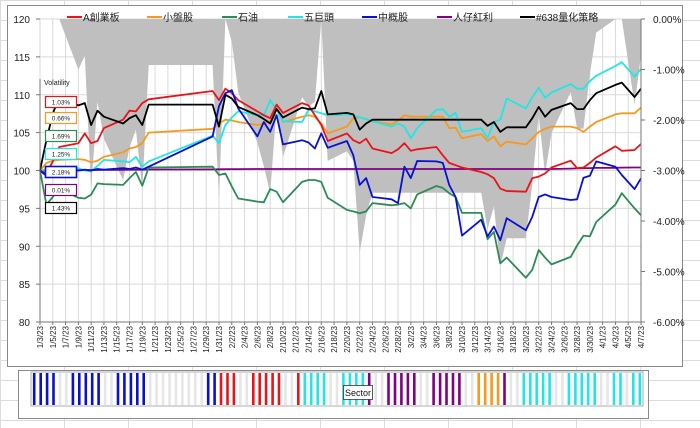 Image resolution: width=700 pixels, height=428 pixels. I want to click on sector-strip: Sector, so click(333, 394).